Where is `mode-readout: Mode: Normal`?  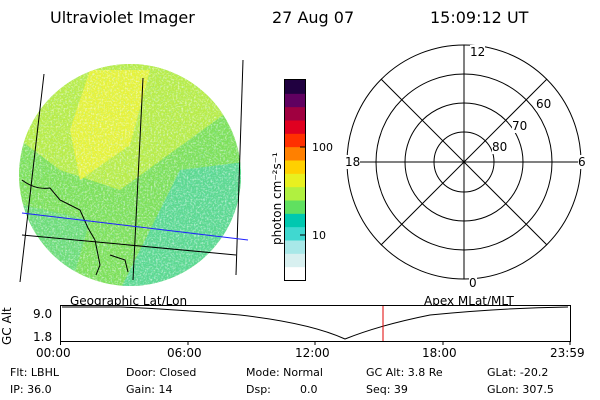 mode-readout: Mode: Normal is located at coordinates (284, 372).